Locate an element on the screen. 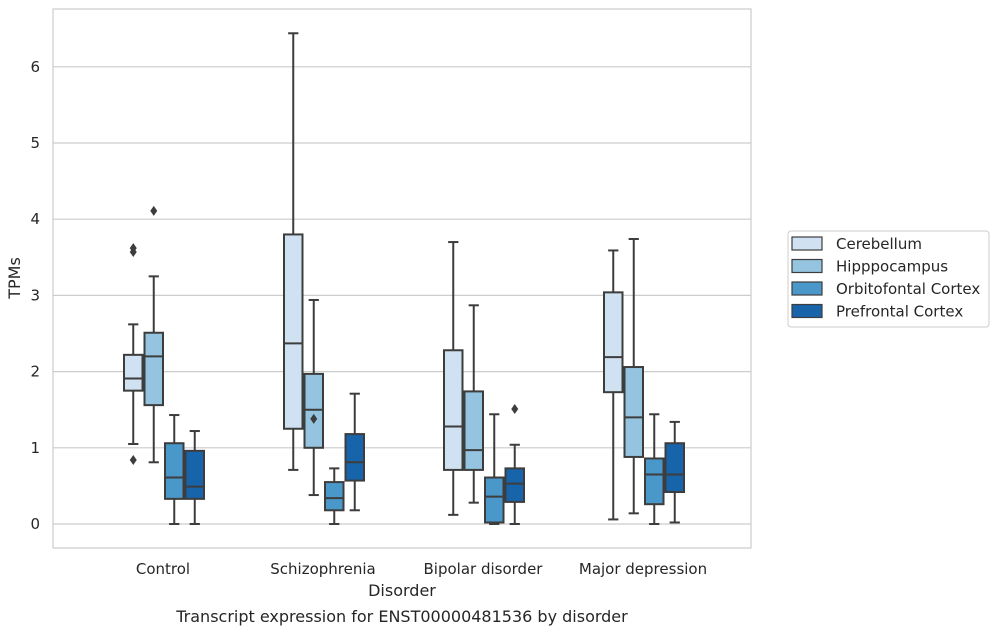 Image resolution: width=999 pixels, height=634 pixels. y-tick-label: 3 is located at coordinates (35, 295).